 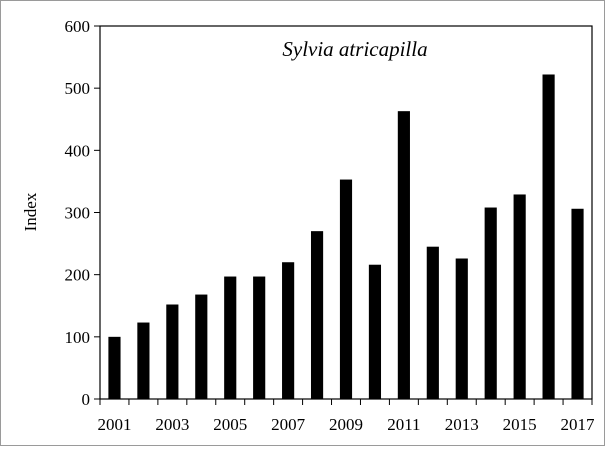 What do you see at coordinates (78, 275) in the screenshot?
I see `y-tick-label: 200` at bounding box center [78, 275].